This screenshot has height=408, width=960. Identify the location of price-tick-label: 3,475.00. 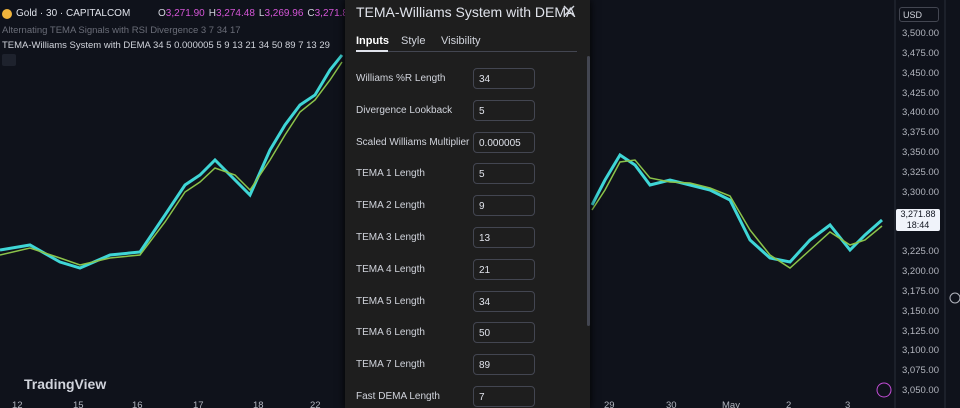
(920, 53).